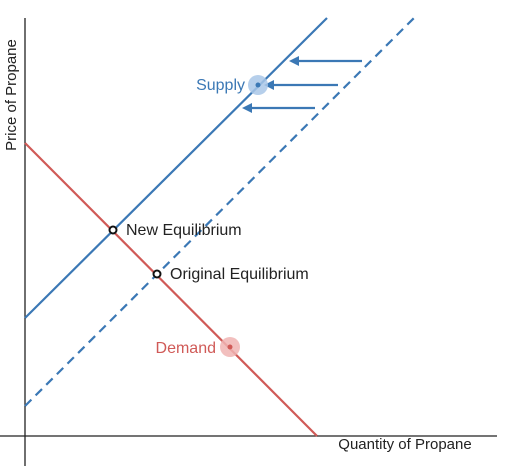  What do you see at coordinates (186, 348) in the screenshot?
I see `demand-label: Demand` at bounding box center [186, 348].